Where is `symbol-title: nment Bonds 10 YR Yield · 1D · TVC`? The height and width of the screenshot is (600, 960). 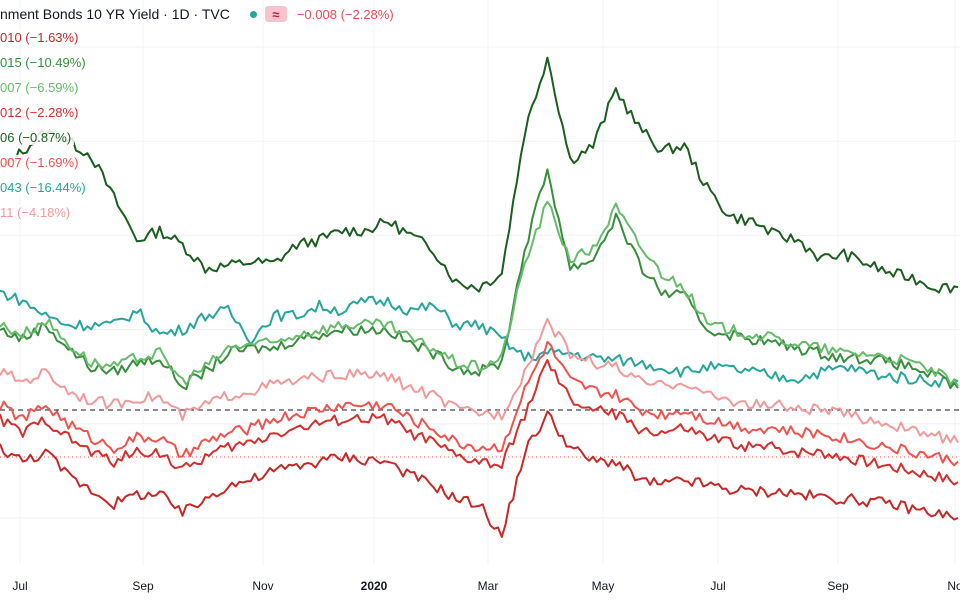
symbol-title: nment Bonds 10 YR Yield · 1D · TVC is located at coordinates (115, 14).